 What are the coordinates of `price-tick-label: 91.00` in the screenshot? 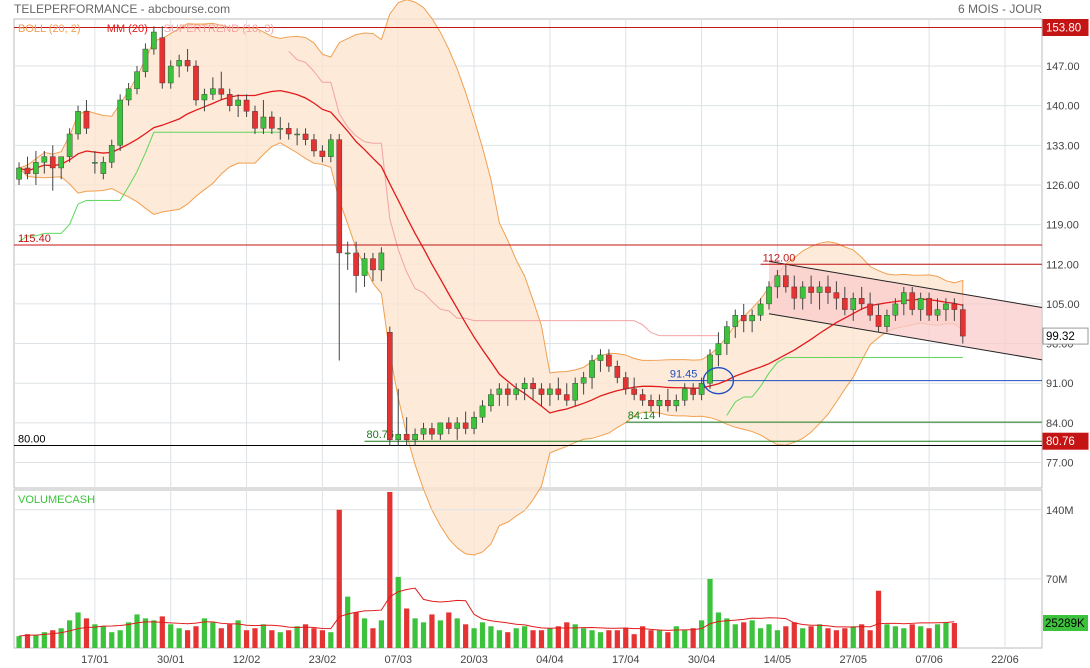 It's located at (1060, 384).